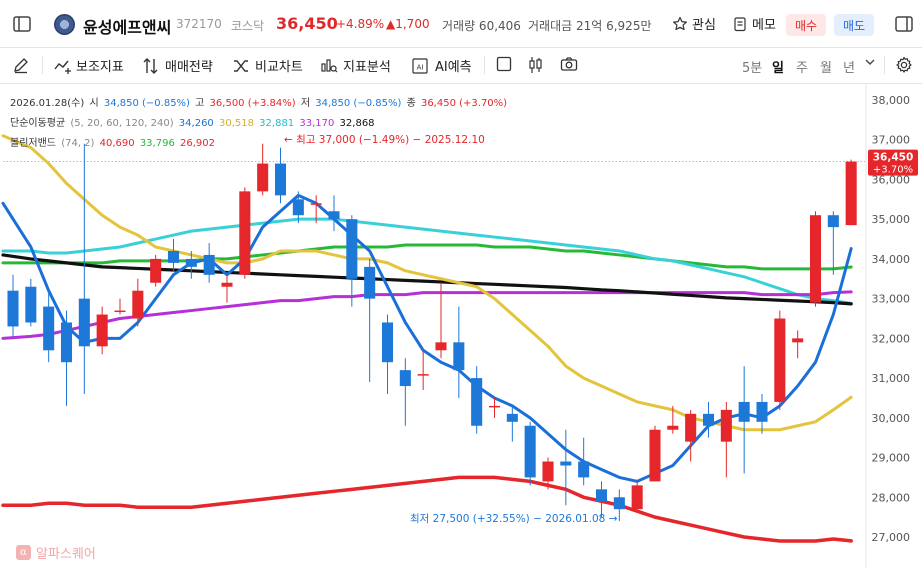  What do you see at coordinates (47, 103) in the screenshot?
I see `legend-date: 2026.01.28(수)` at bounding box center [47, 103].